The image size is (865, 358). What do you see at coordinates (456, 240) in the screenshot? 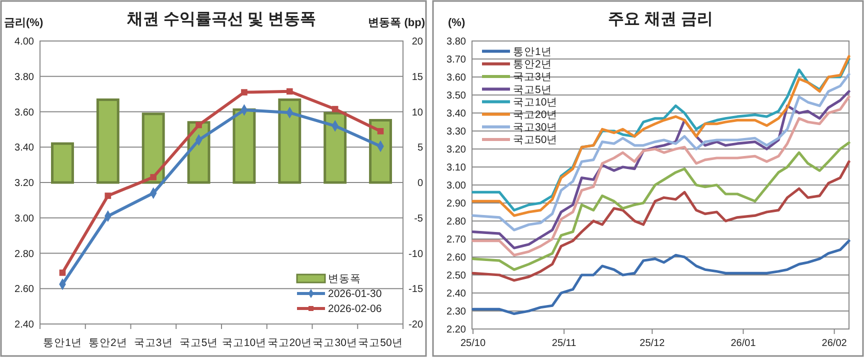
I see `y-tick-label: 2.70` at bounding box center [456, 240].